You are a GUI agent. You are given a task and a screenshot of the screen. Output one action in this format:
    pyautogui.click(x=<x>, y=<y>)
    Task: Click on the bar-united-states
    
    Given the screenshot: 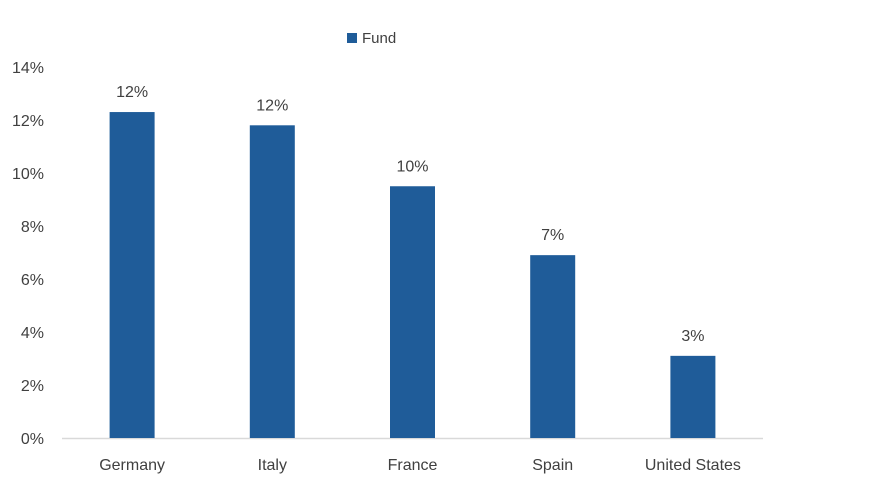 What is the action you would take?
    pyautogui.click(x=693, y=396)
    